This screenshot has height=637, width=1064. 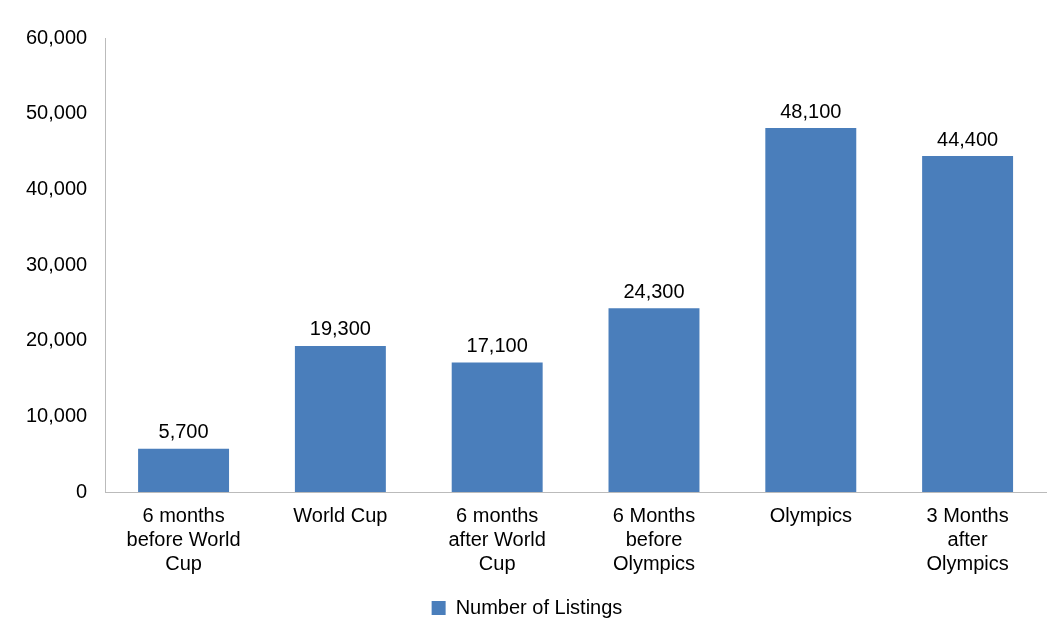 I want to click on y-tick-label: 40,000, so click(x=57, y=187).